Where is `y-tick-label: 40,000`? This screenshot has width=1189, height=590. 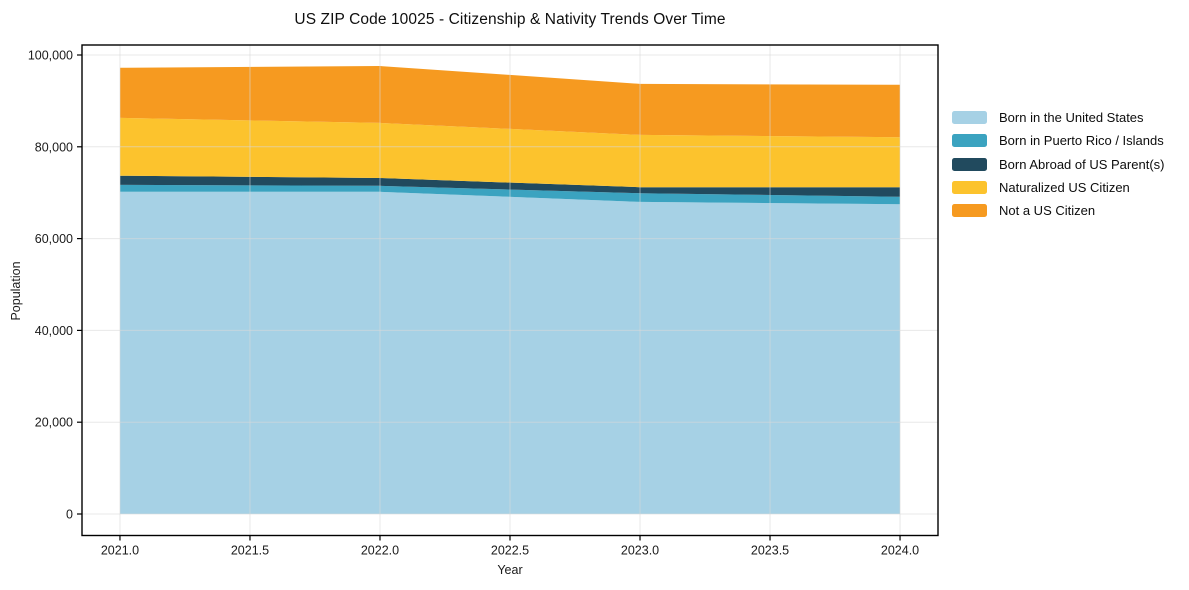
y-tick-label: 40,000 is located at coordinates (54, 331).